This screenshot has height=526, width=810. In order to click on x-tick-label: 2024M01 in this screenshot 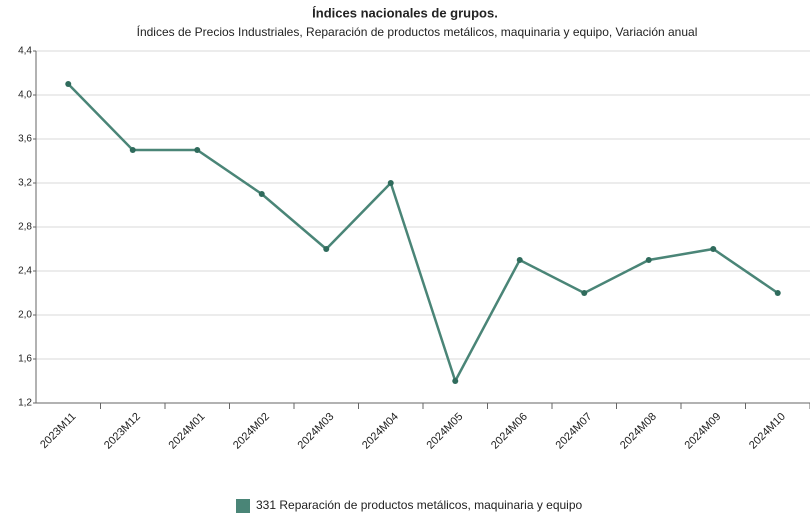, I will do `click(187, 431)`.